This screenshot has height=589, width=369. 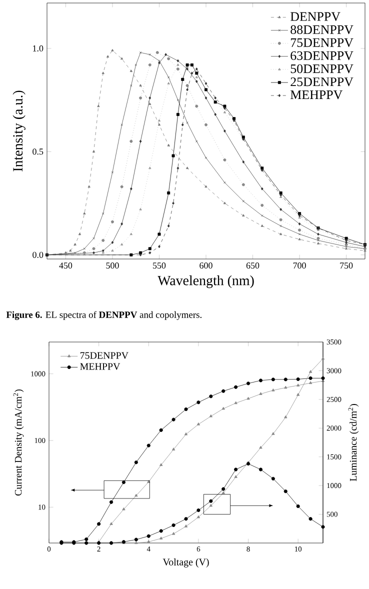 What do you see at coordinates (185, 563) in the screenshot?
I see `x-axis-title: Voltage (V)` at bounding box center [185, 563].